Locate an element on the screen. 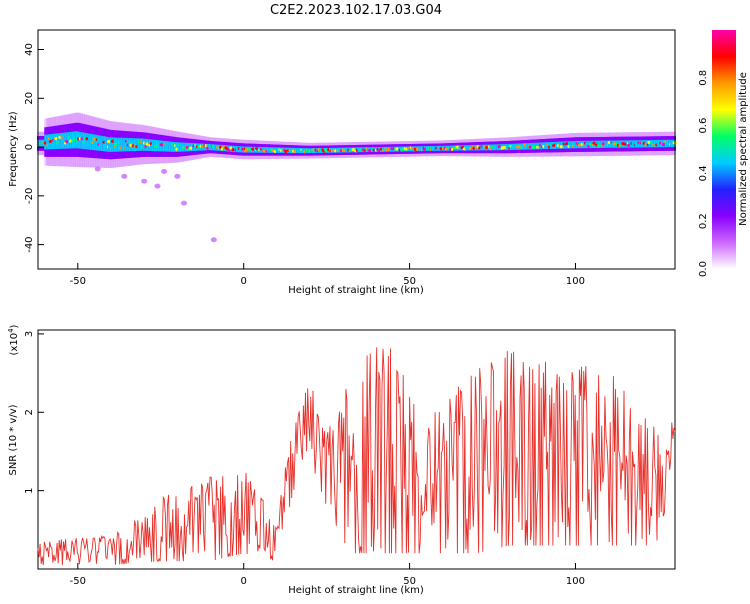 The width and height of the screenshot is (750, 604). colorbar-label: Normalized spectral amplitude is located at coordinates (743, 149).